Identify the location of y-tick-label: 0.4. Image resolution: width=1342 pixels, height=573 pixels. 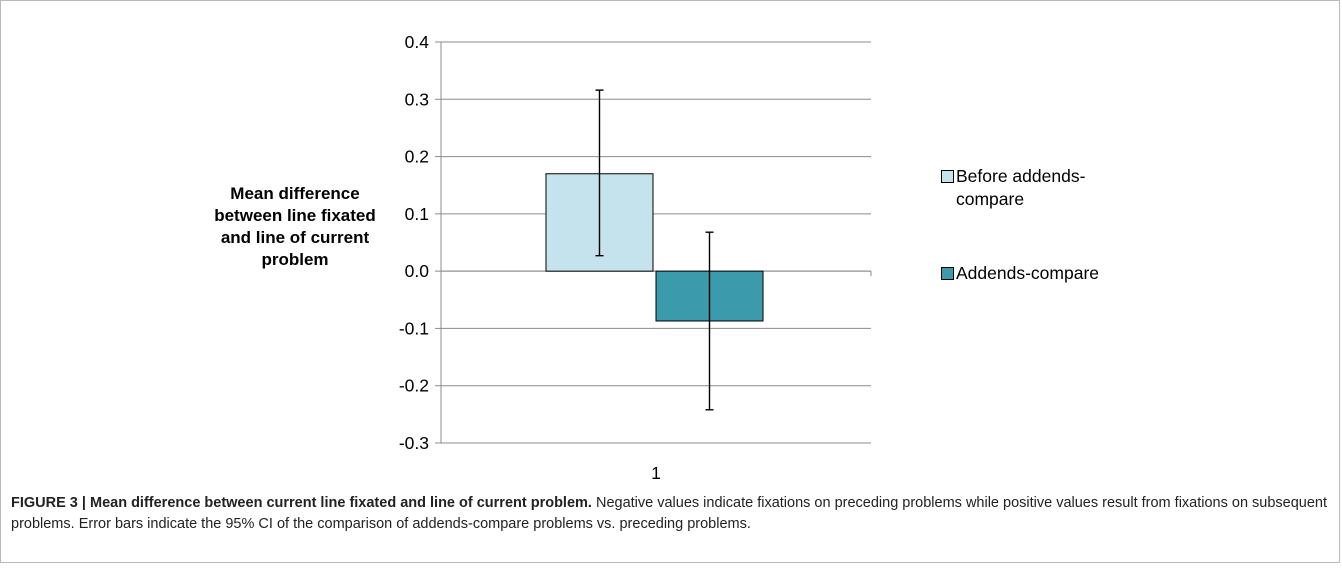
(417, 42).